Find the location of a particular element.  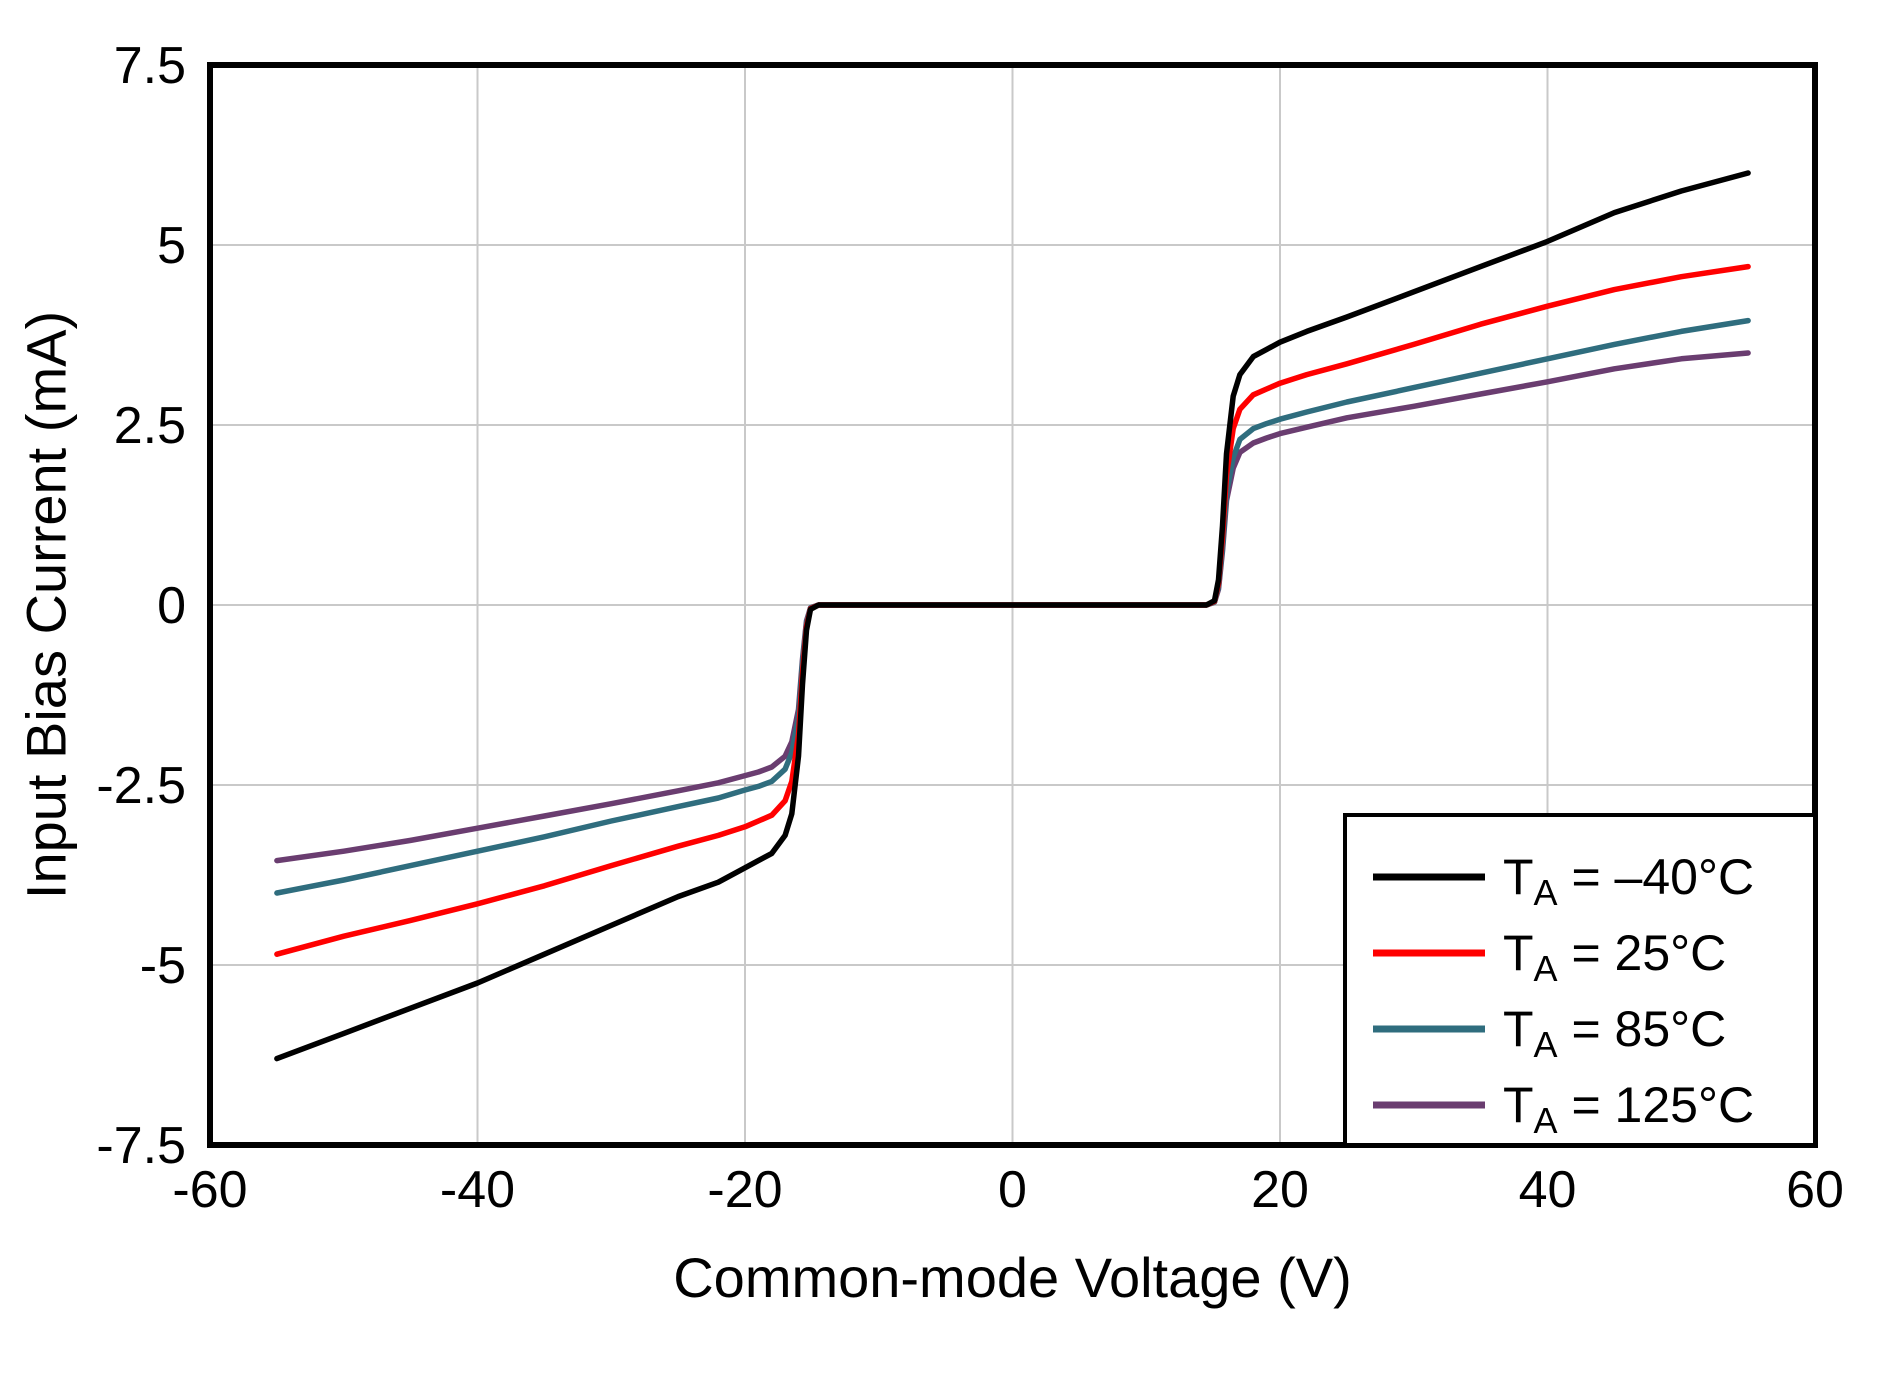

x-tick-label-60: 60 is located at coordinates (1815, 1190).